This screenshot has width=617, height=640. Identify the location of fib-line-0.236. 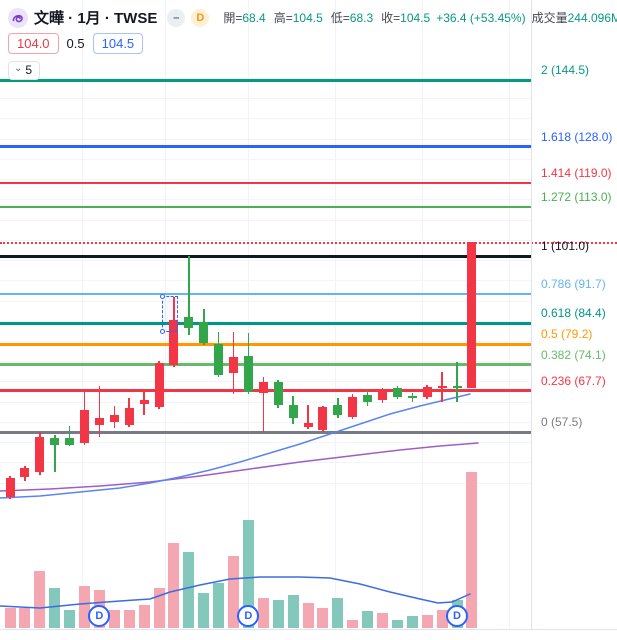
(265, 391).